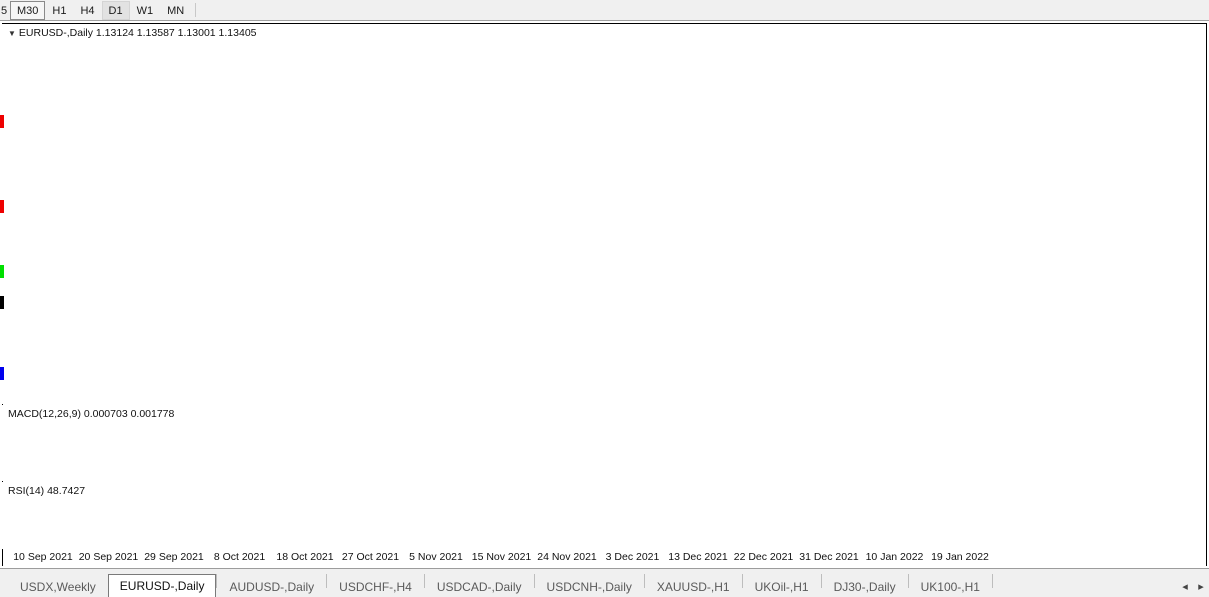 This screenshot has height=597, width=1209. What do you see at coordinates (43, 557) in the screenshot?
I see `date-label: 10 Sep 2021` at bounding box center [43, 557].